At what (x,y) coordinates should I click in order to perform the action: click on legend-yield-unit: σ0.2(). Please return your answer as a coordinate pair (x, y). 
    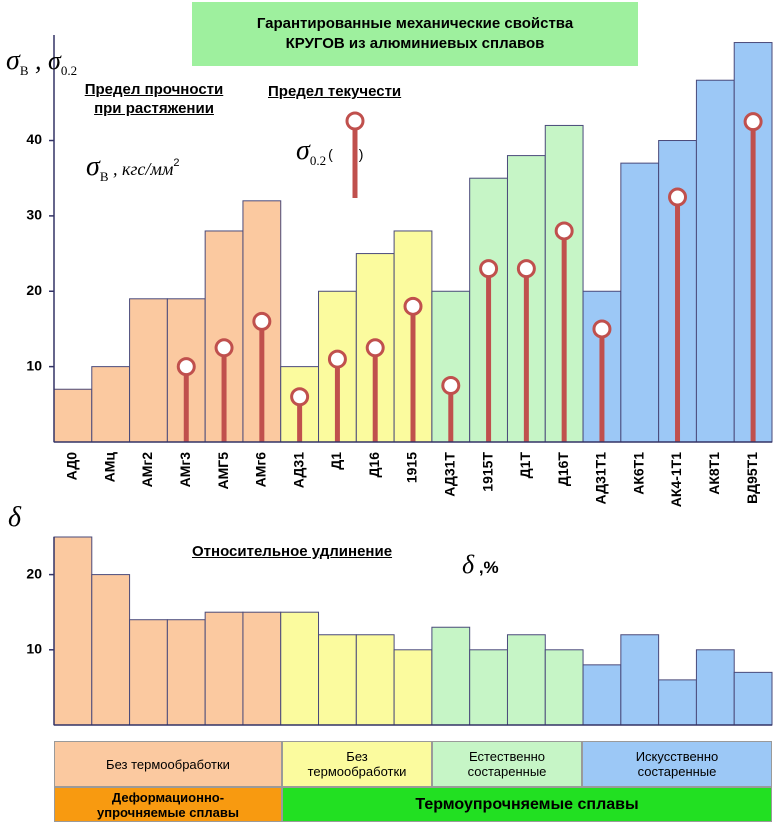
    Looking at the image, I should click on (329, 135).